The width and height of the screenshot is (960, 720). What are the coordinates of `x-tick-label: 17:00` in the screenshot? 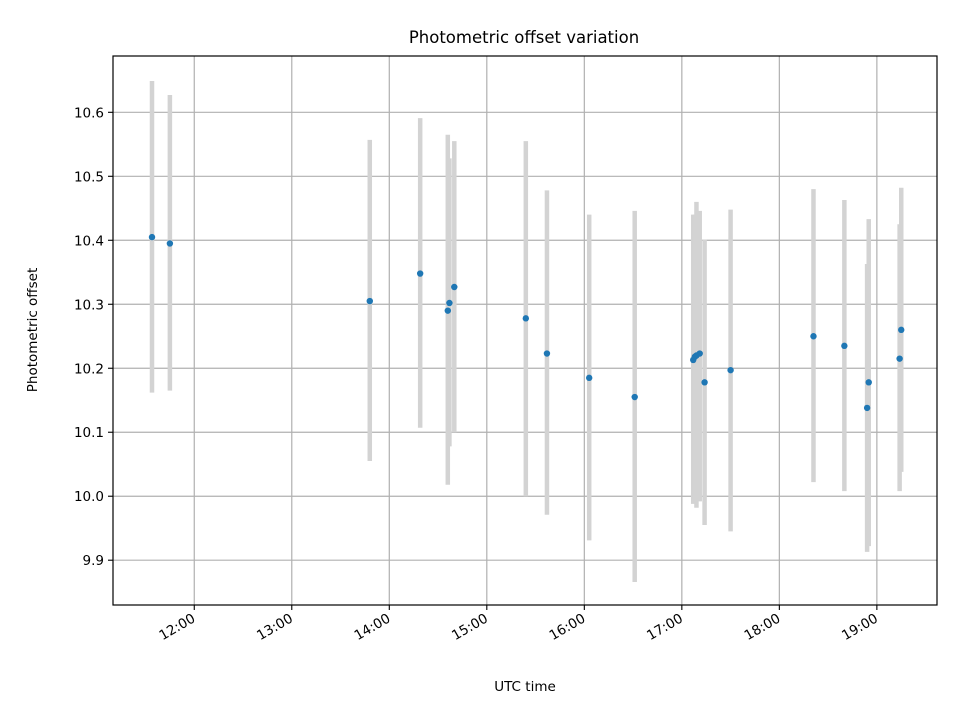 It's located at (665, 627).